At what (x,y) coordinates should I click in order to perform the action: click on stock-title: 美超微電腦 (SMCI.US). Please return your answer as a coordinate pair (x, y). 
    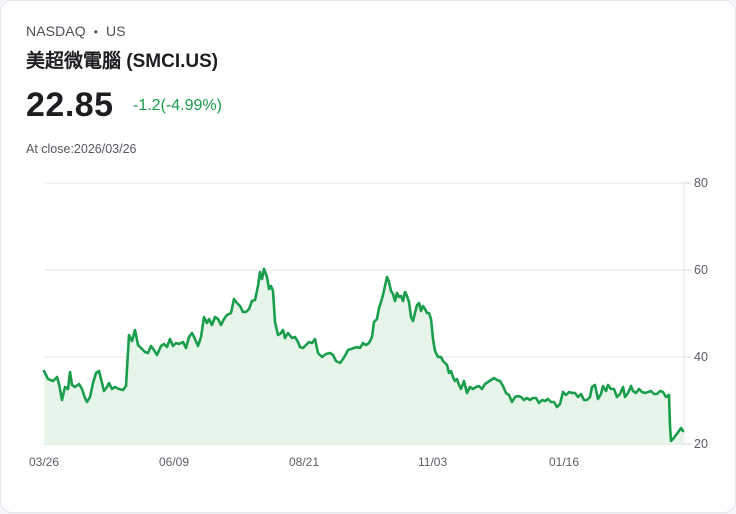
    Looking at the image, I should click on (122, 61).